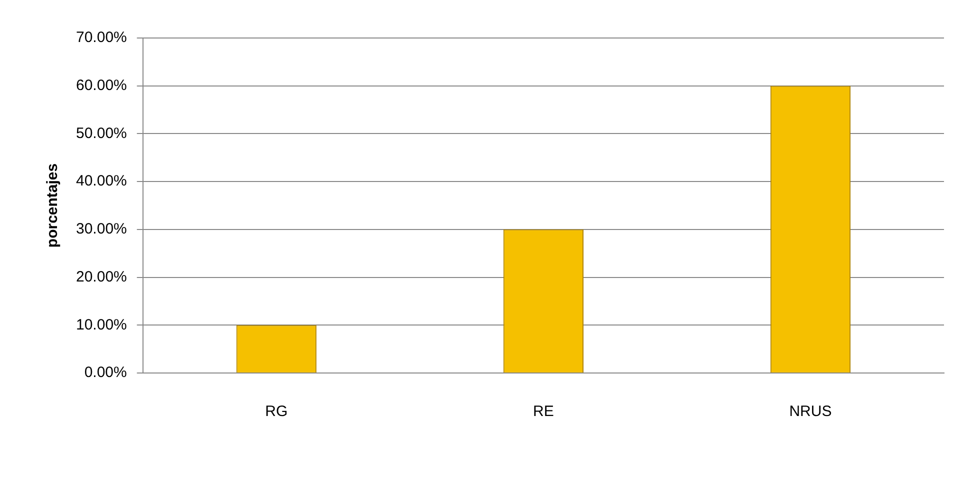 The height and width of the screenshot is (481, 964). Describe the element at coordinates (276, 411) in the screenshot. I see `x-tick-label: RG` at that location.